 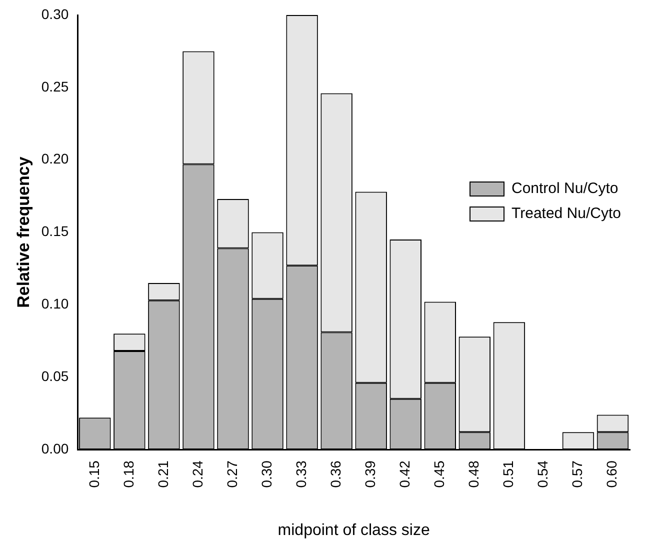 What do you see at coordinates (23, 232) in the screenshot?
I see `y-axis-title: Relative frequency` at bounding box center [23, 232].